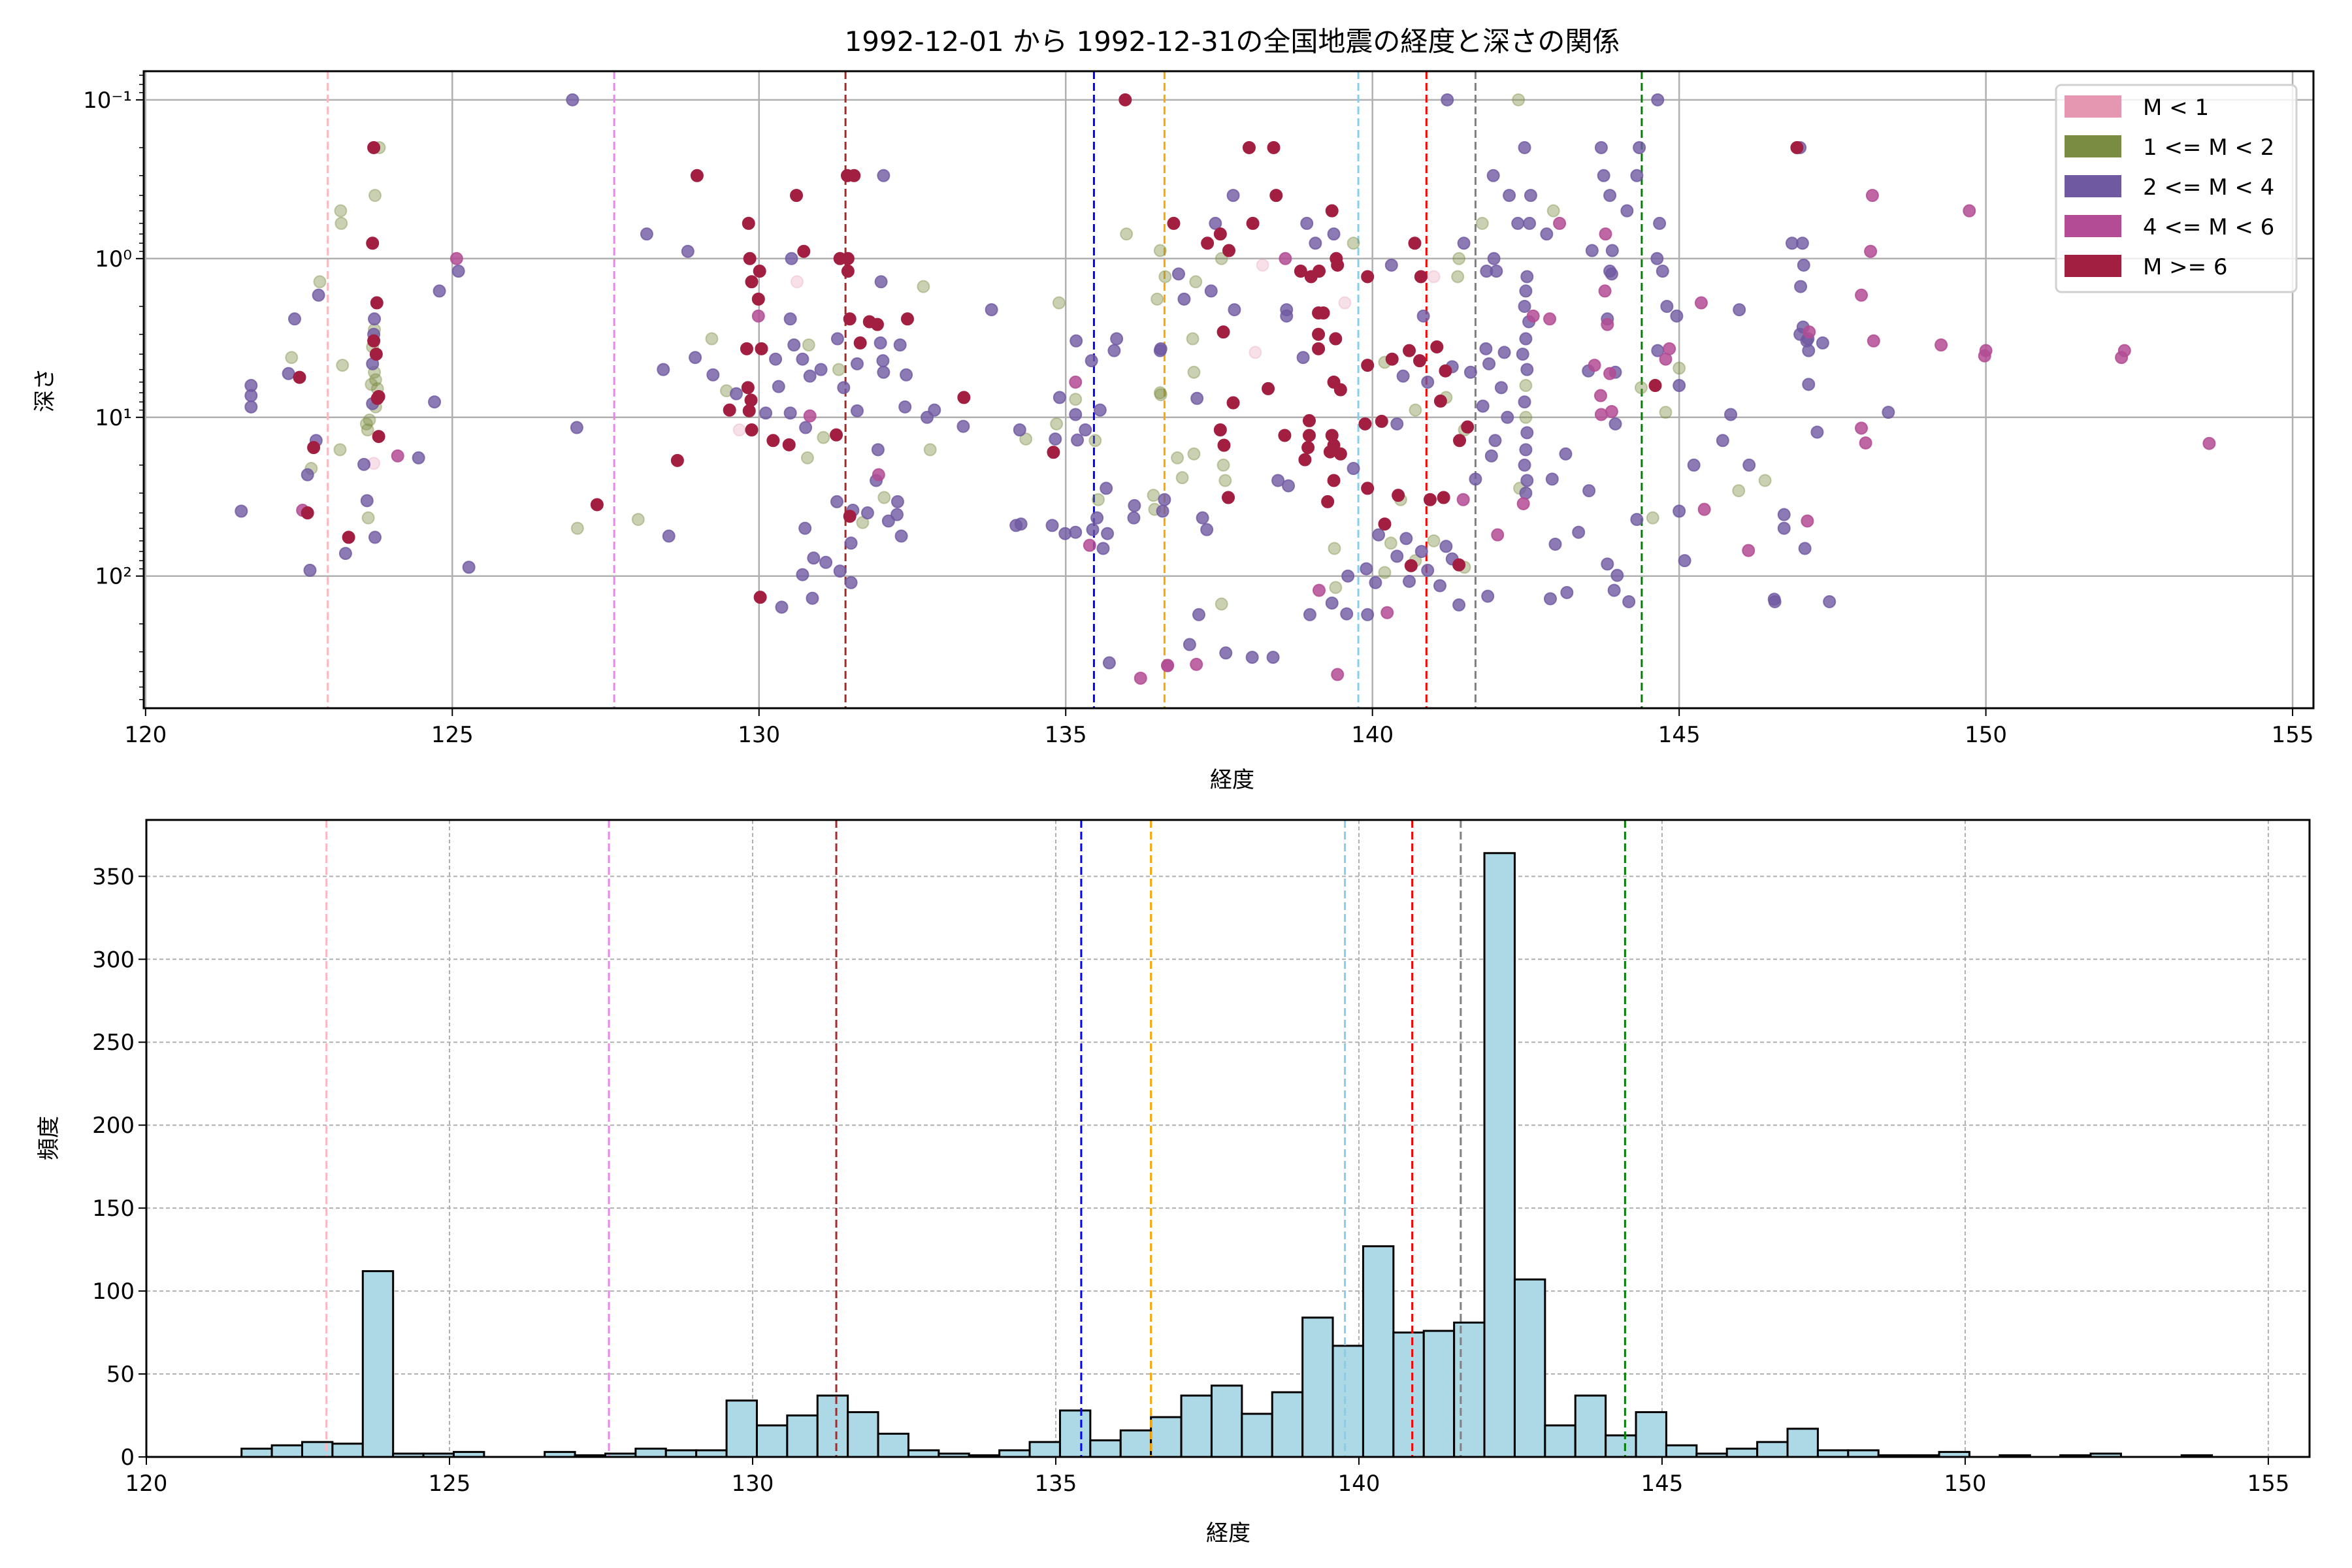 This screenshot has width=2352, height=1568. Describe the element at coordinates (1232, 41) in the screenshot. I see `chart-title: 1992-12-01 から 1992-12-31の全国地震の経度と深さの関係` at that location.